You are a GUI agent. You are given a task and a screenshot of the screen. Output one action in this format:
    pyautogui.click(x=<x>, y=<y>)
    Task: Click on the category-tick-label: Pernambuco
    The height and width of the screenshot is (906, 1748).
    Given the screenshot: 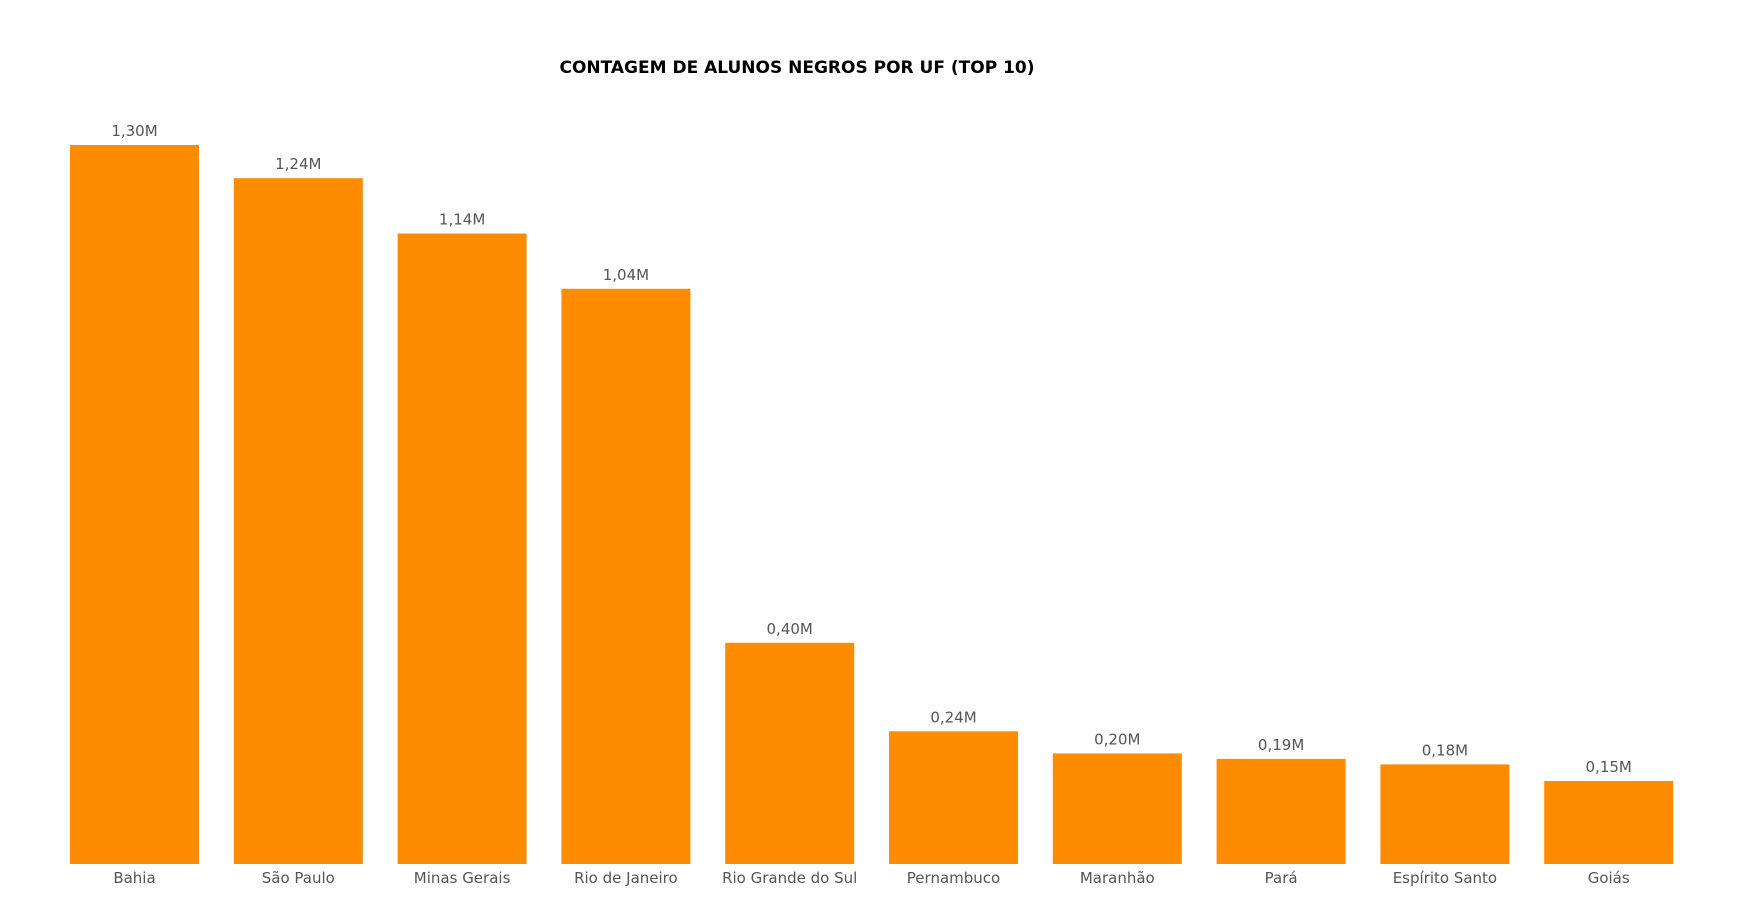 What is the action you would take?
    pyautogui.click(x=953, y=878)
    